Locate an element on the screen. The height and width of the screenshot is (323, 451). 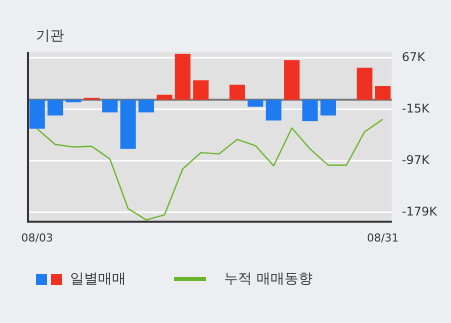
y-tick-label: -97K is located at coordinates (416, 159).